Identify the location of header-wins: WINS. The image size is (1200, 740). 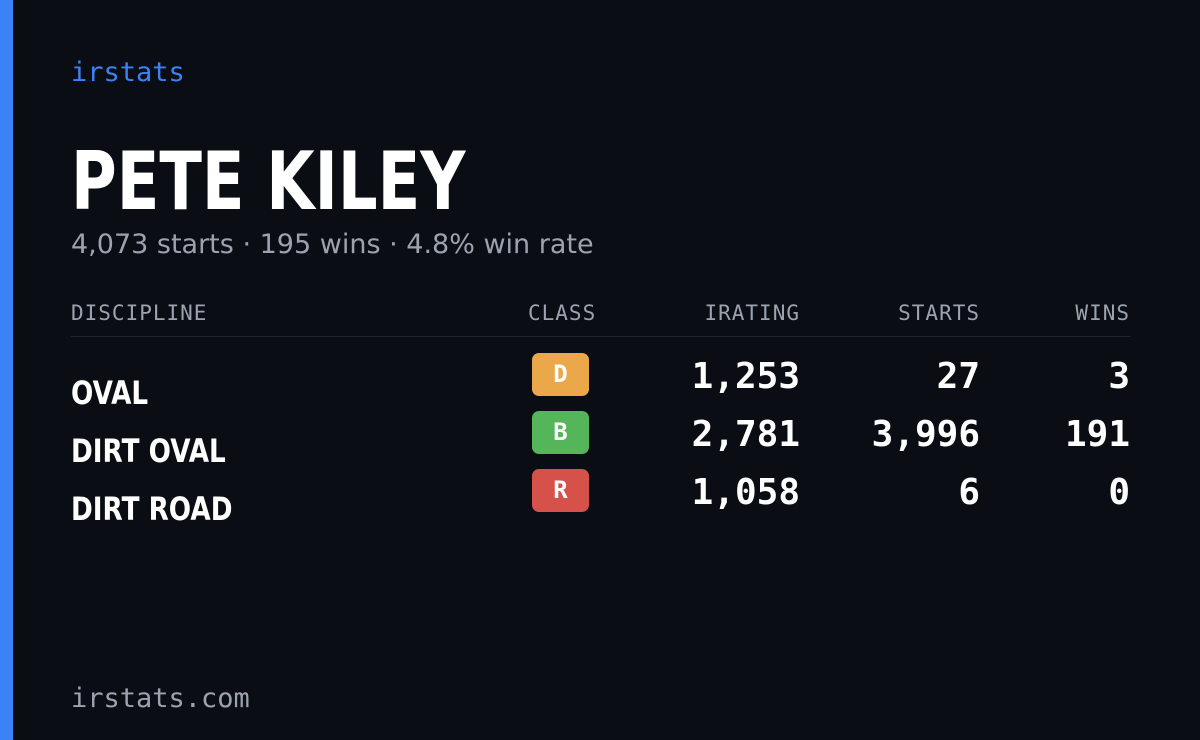
(1102, 313).